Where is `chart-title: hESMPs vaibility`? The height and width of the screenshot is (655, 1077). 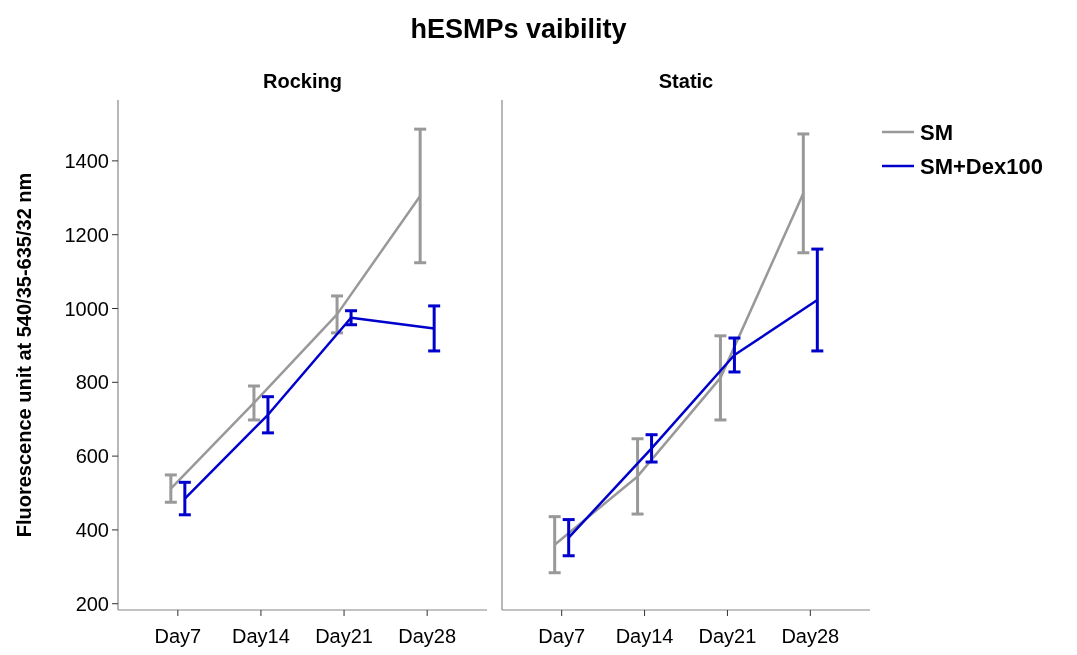 chart-title: hESMPs vaibility is located at coordinates (518, 29).